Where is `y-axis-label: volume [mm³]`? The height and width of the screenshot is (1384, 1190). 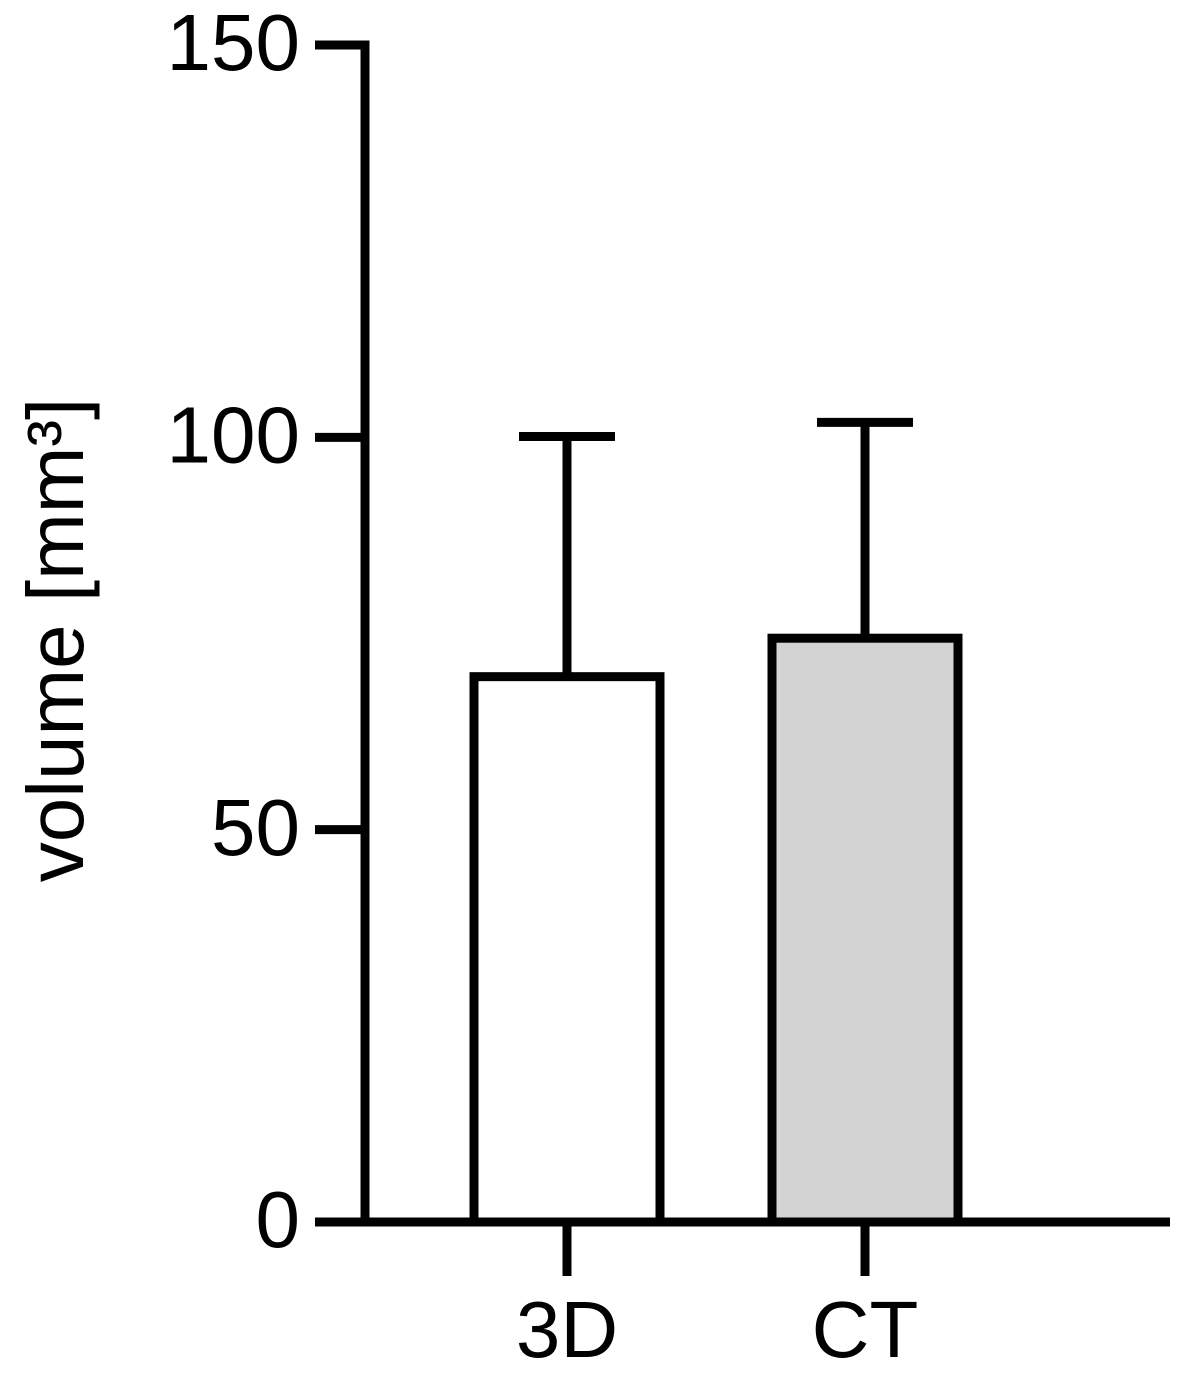 y-axis-label: volume [mm³] is located at coordinates (55, 640).